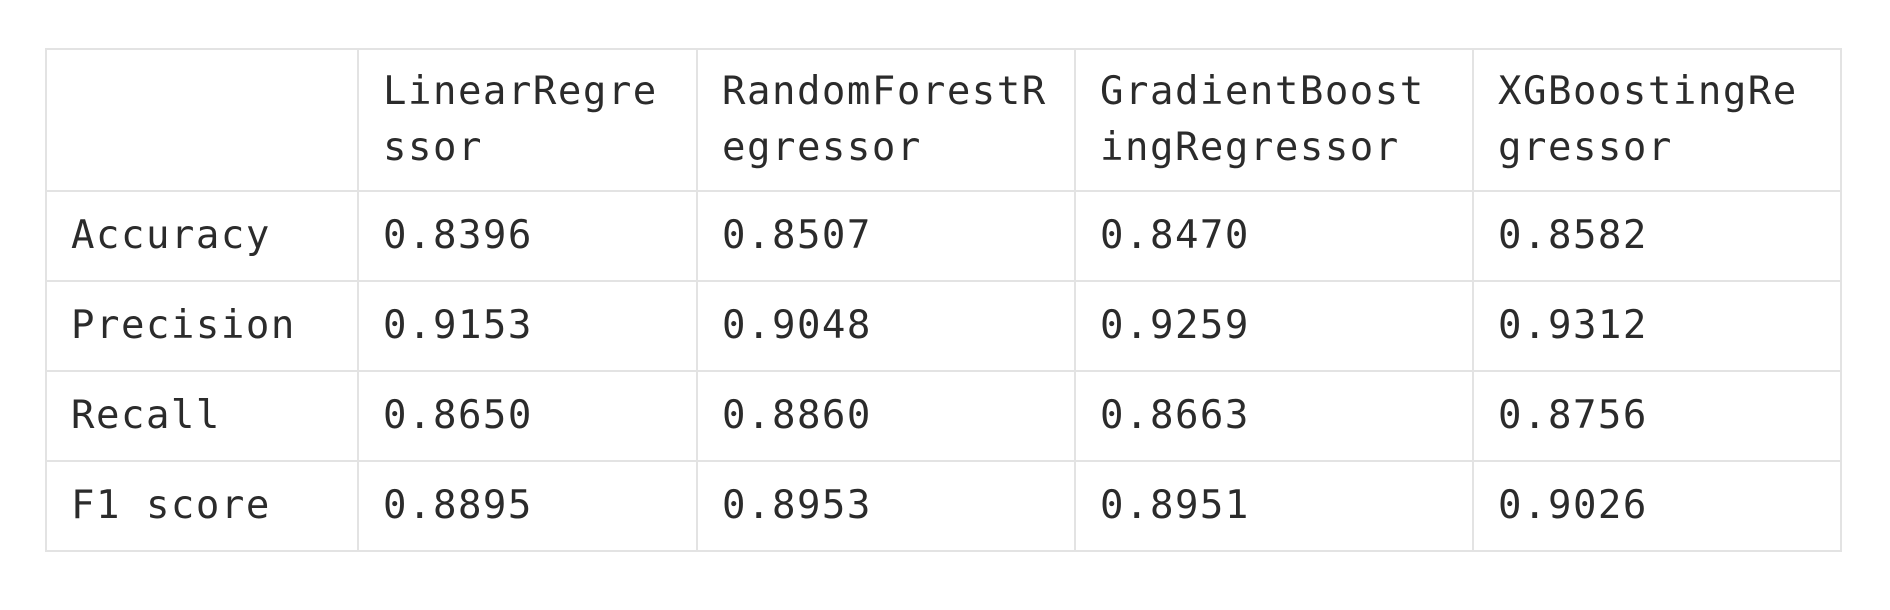 Image resolution: width=1890 pixels, height=610 pixels. Describe the element at coordinates (527, 120) in the screenshot. I see `column-header-linear-regressor: LinearRegressor` at that location.